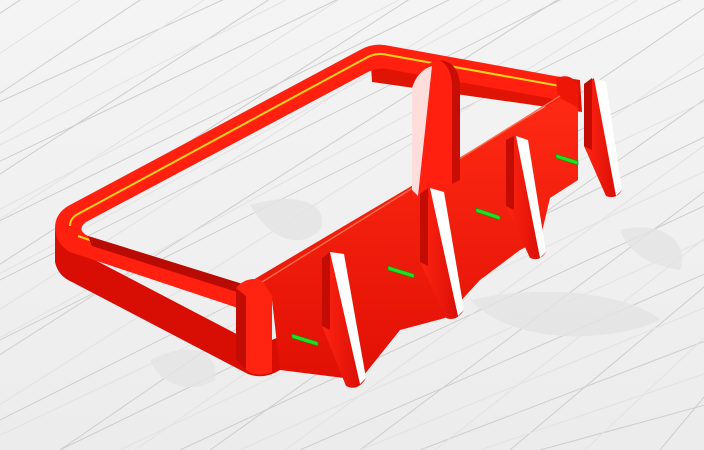  What do you see at coordinates (436, 130) in the screenshot?
I see `center-post` at bounding box center [436, 130].